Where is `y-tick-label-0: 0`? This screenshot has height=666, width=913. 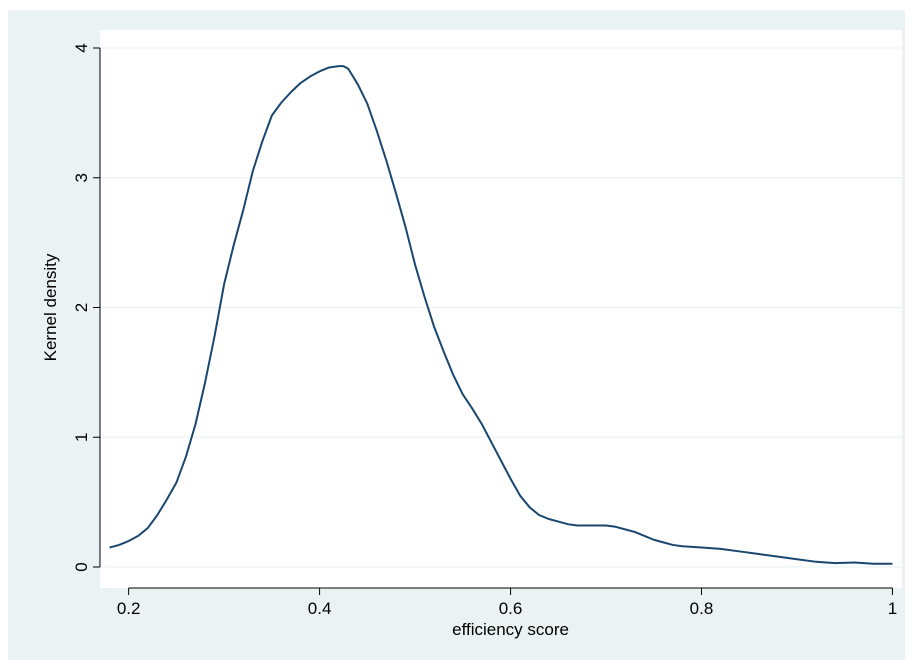 y-tick-label-0: 0 is located at coordinates (81, 566).